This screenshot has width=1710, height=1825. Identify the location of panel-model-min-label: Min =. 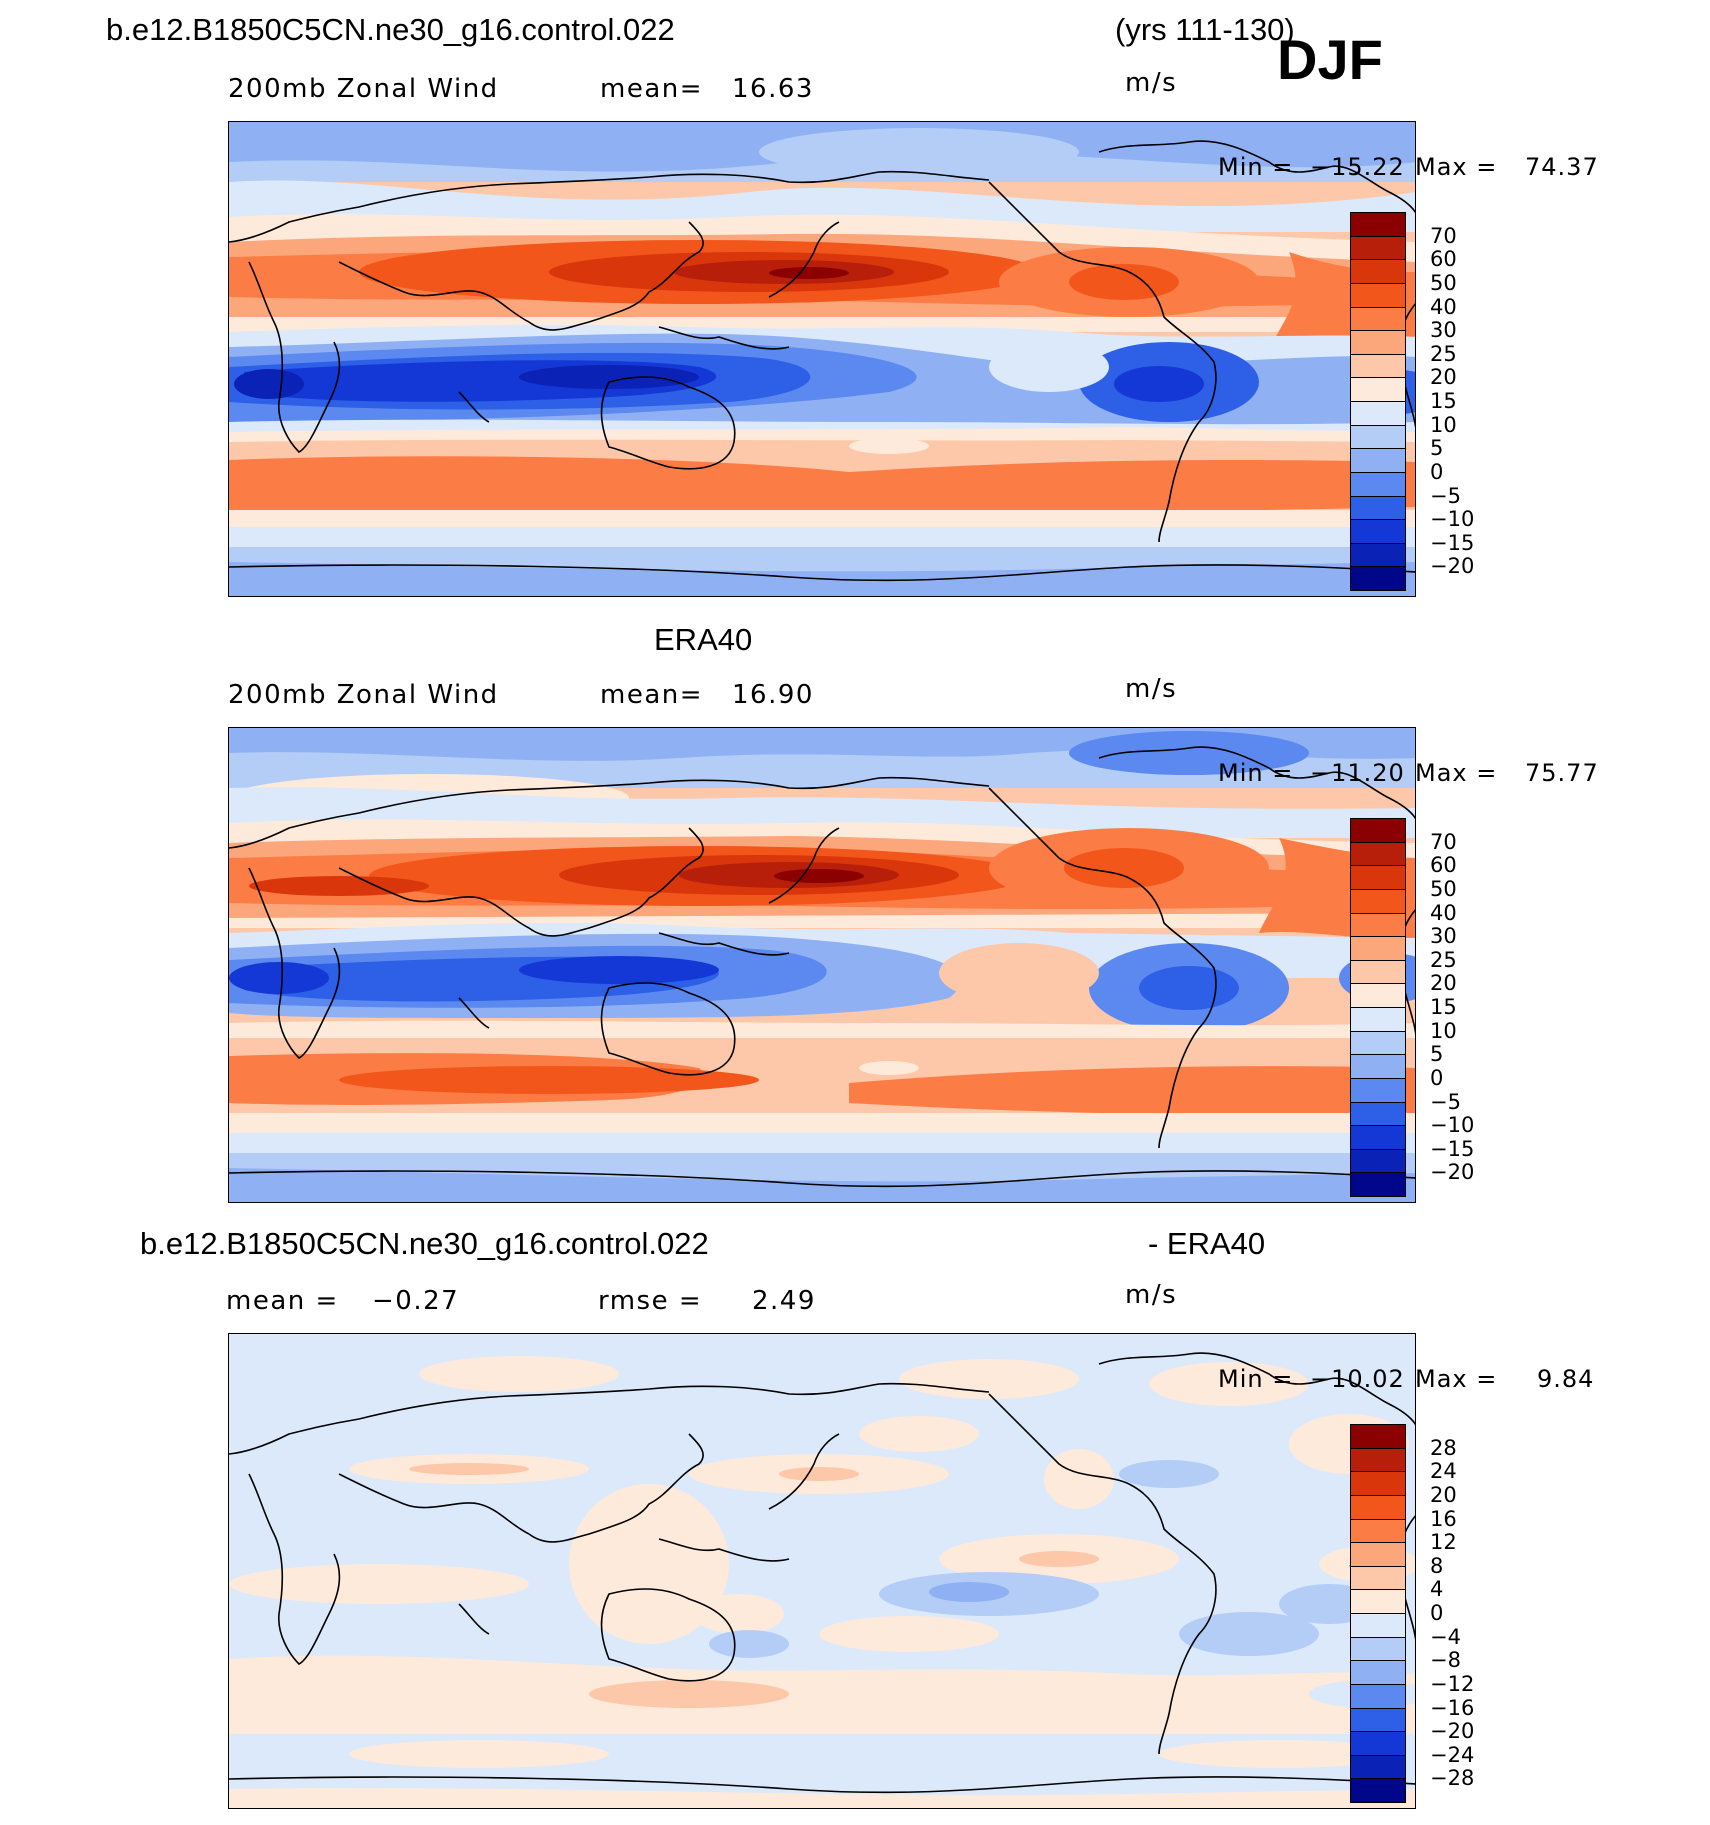
(1256, 167).